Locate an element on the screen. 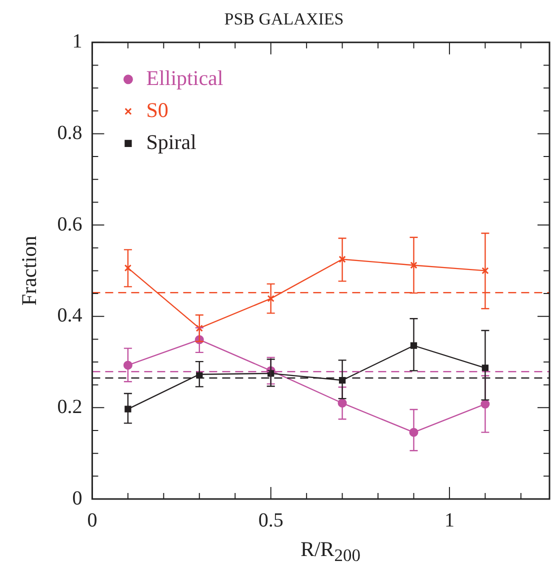 The image size is (555, 577). chart-title: PSB GALAXIES is located at coordinates (284, 19).